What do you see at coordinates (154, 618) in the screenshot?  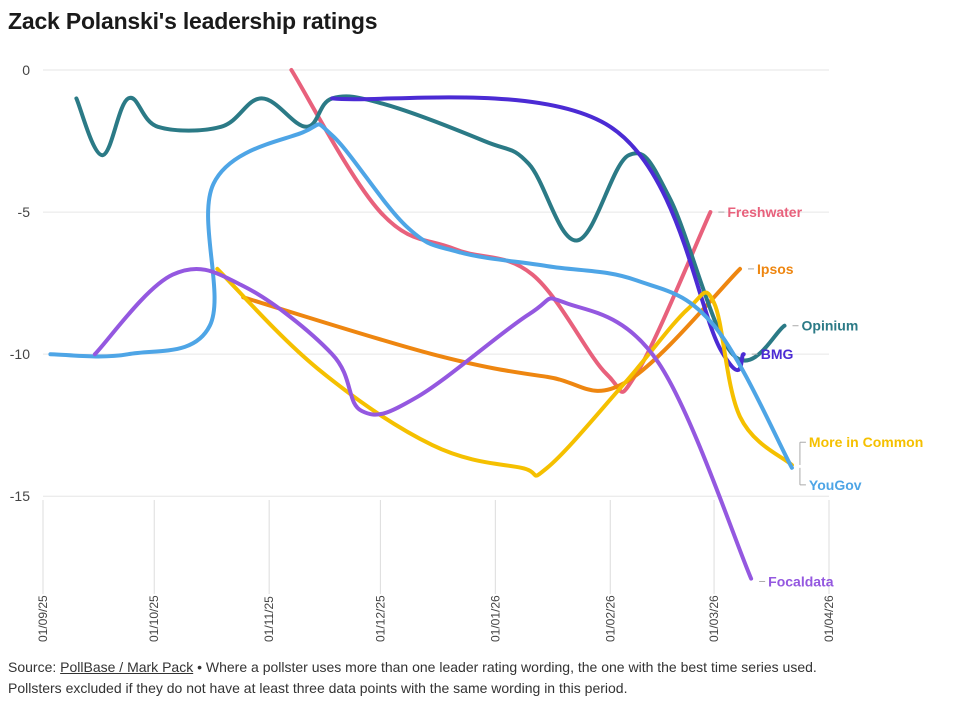 I see `x-tick-label: 01/10/25` at bounding box center [154, 618].